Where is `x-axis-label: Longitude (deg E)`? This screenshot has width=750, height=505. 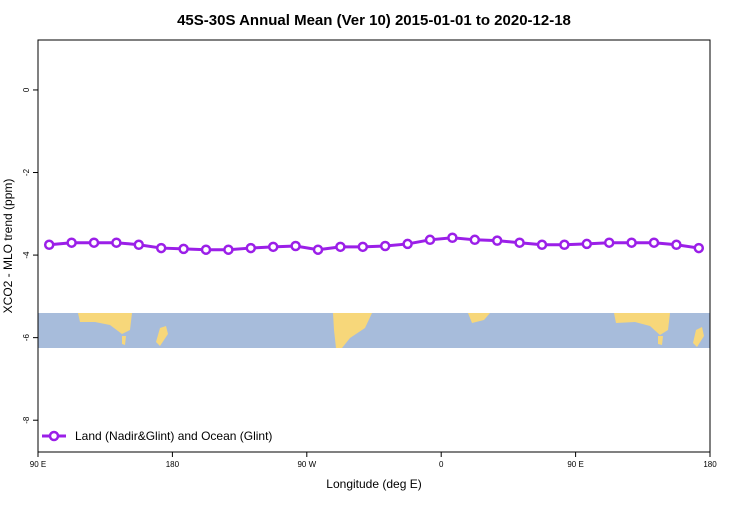
x-axis-label: Longitude (deg E) is located at coordinates (373, 484).